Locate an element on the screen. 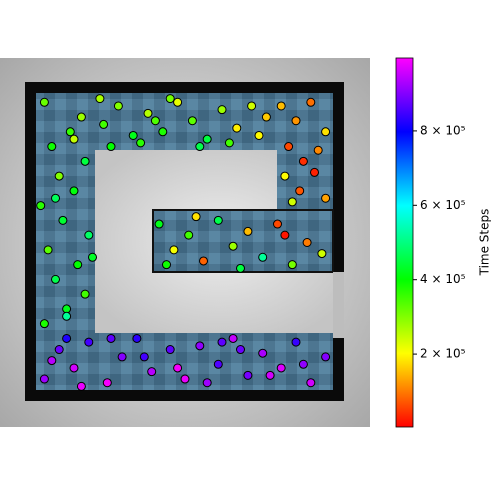  colorbar-tick-label: 6 × 10⁵ is located at coordinates (443, 205).